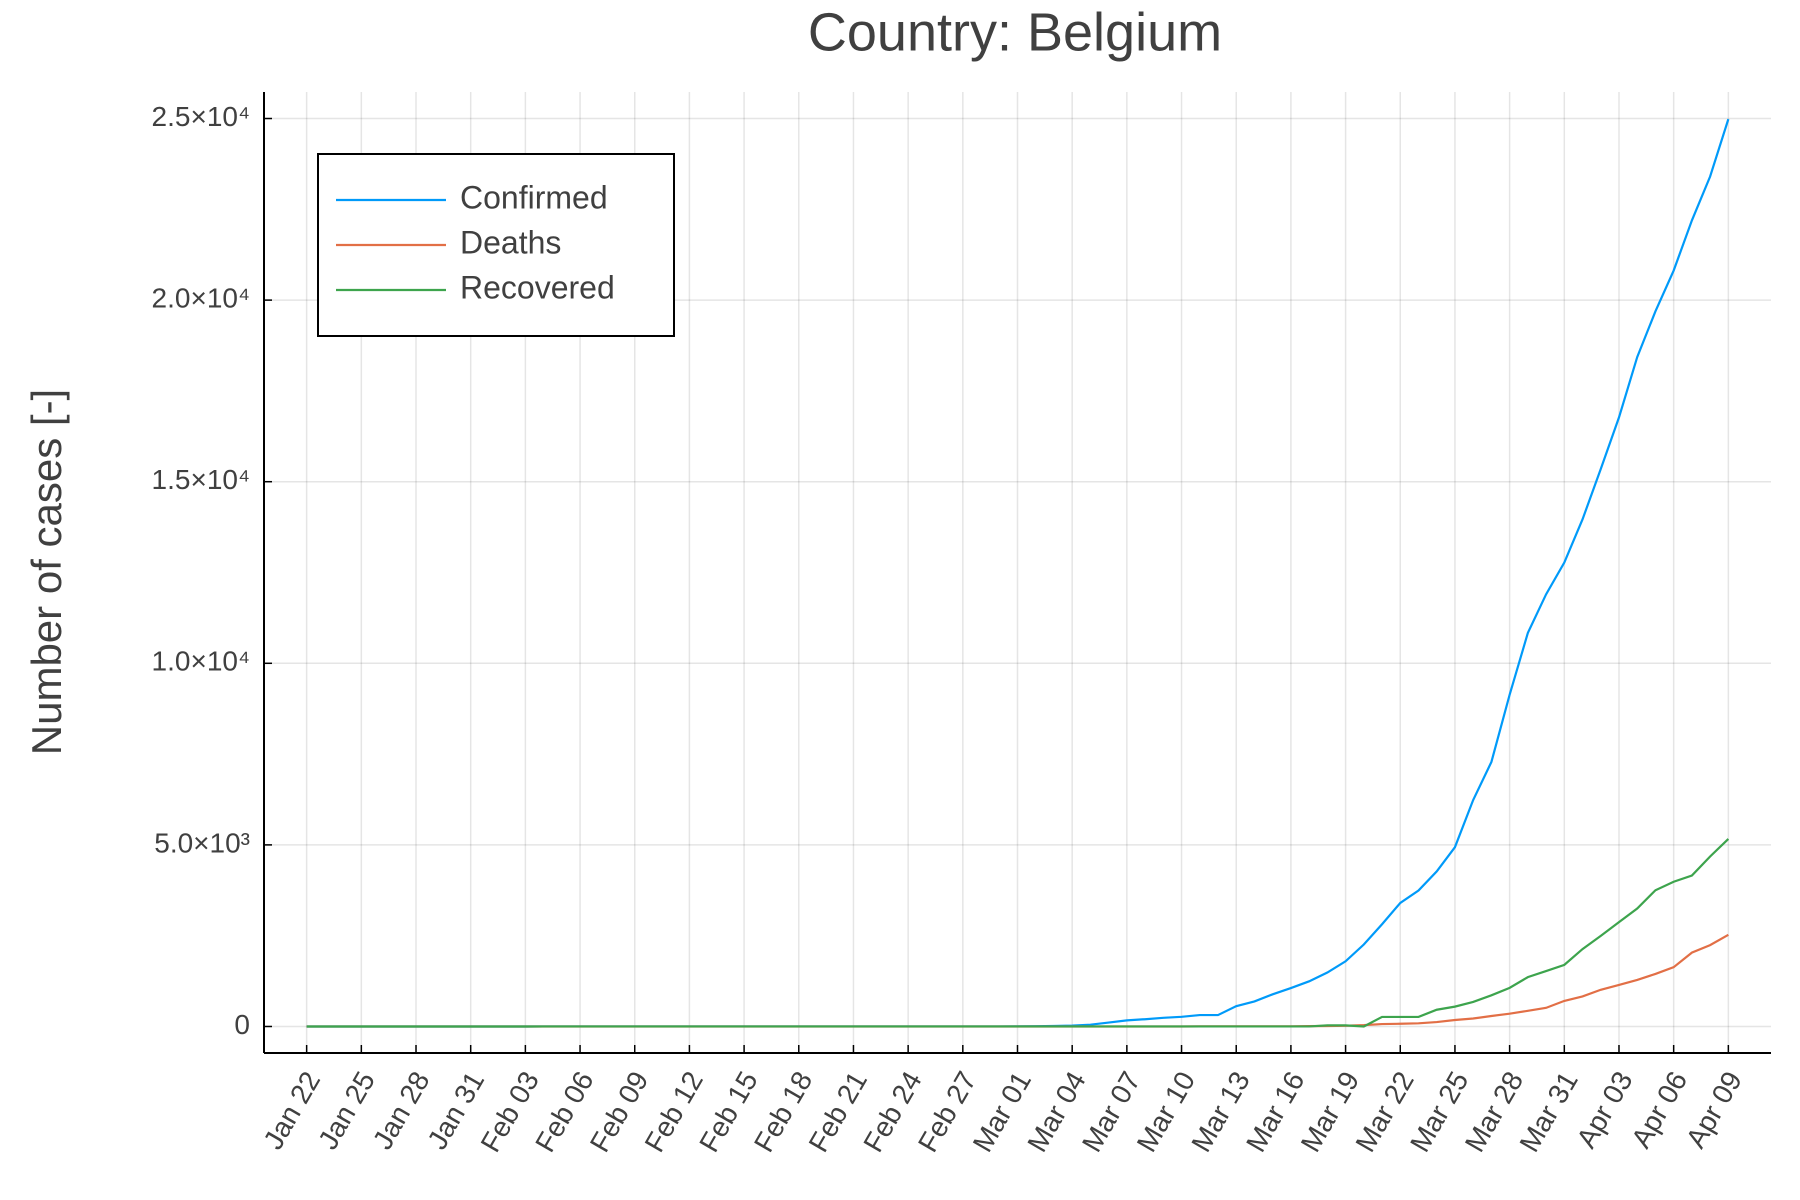 The width and height of the screenshot is (1800, 1200). What do you see at coordinates (242, 1024) in the screenshot?
I see `y-tick-label: 0` at bounding box center [242, 1024].